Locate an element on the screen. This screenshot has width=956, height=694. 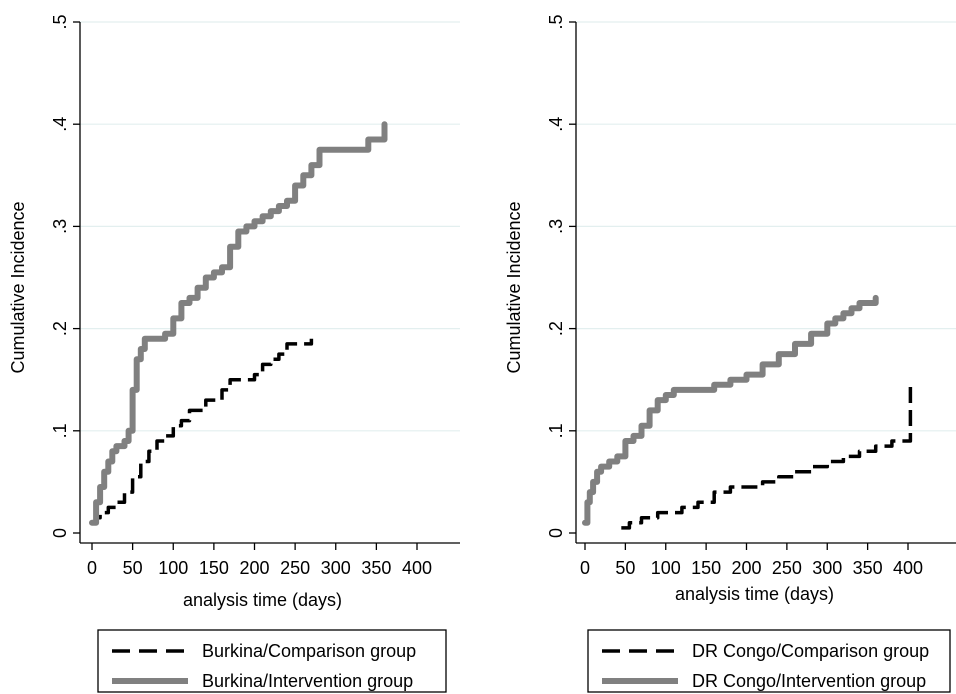
legend-label-2: DR Congo/Intervention group is located at coordinates (809, 681).